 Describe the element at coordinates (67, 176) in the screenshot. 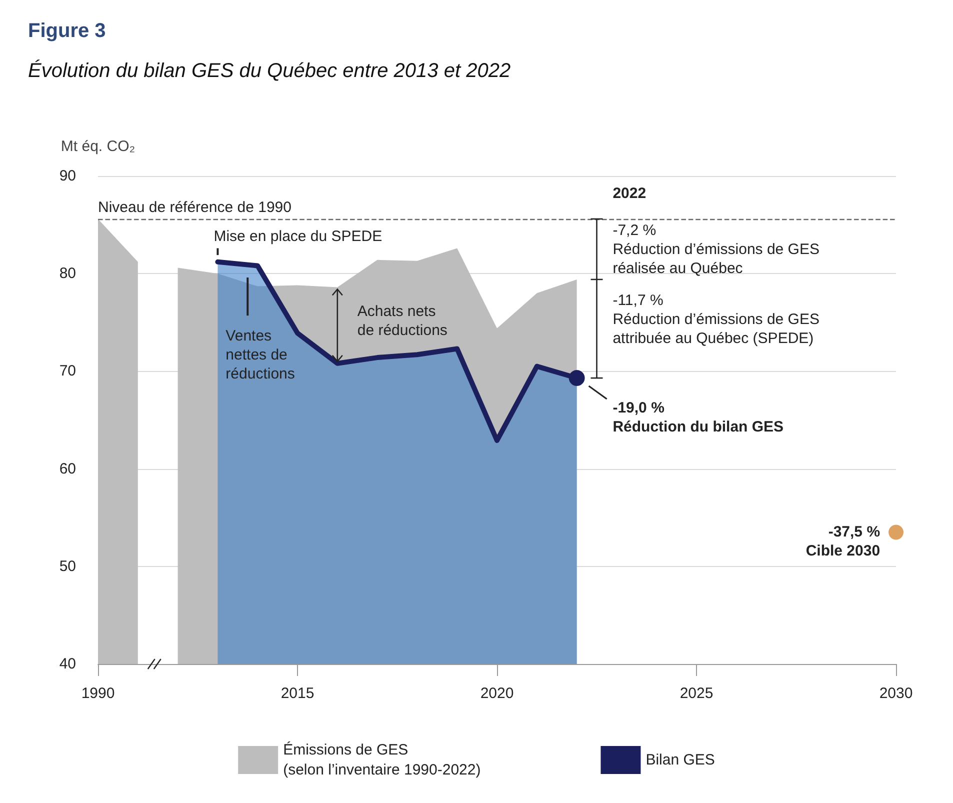

I see `y-tick-label: 90` at that location.